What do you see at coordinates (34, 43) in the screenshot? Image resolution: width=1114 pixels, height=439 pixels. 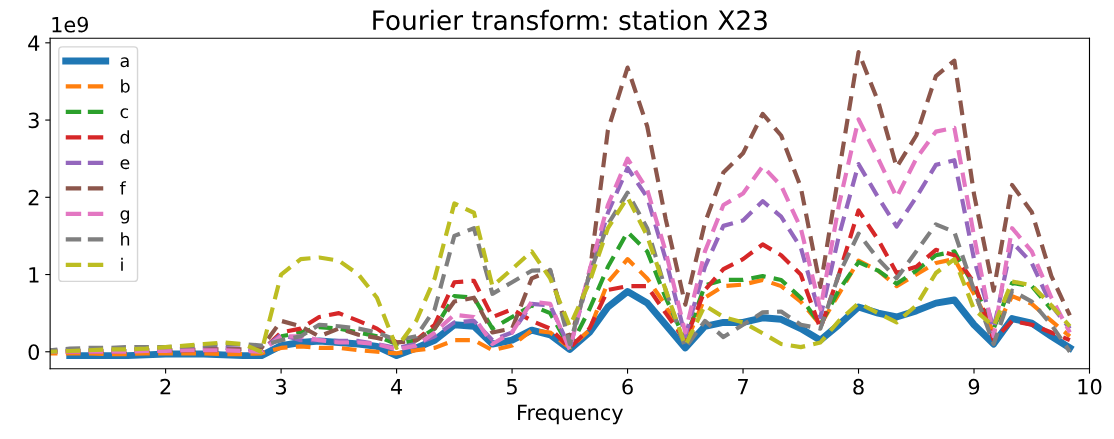 I see `y-tick-label: 4` at bounding box center [34, 43].